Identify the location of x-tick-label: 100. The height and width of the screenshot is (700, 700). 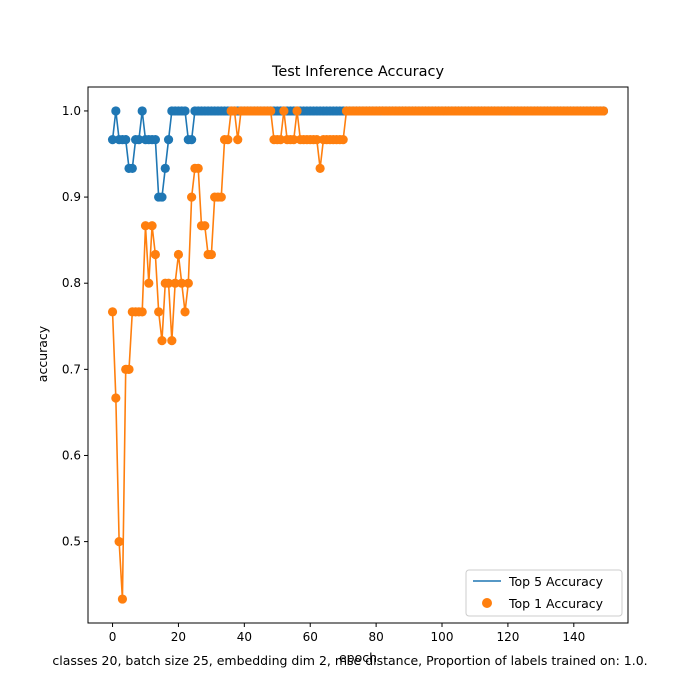
(442, 637).